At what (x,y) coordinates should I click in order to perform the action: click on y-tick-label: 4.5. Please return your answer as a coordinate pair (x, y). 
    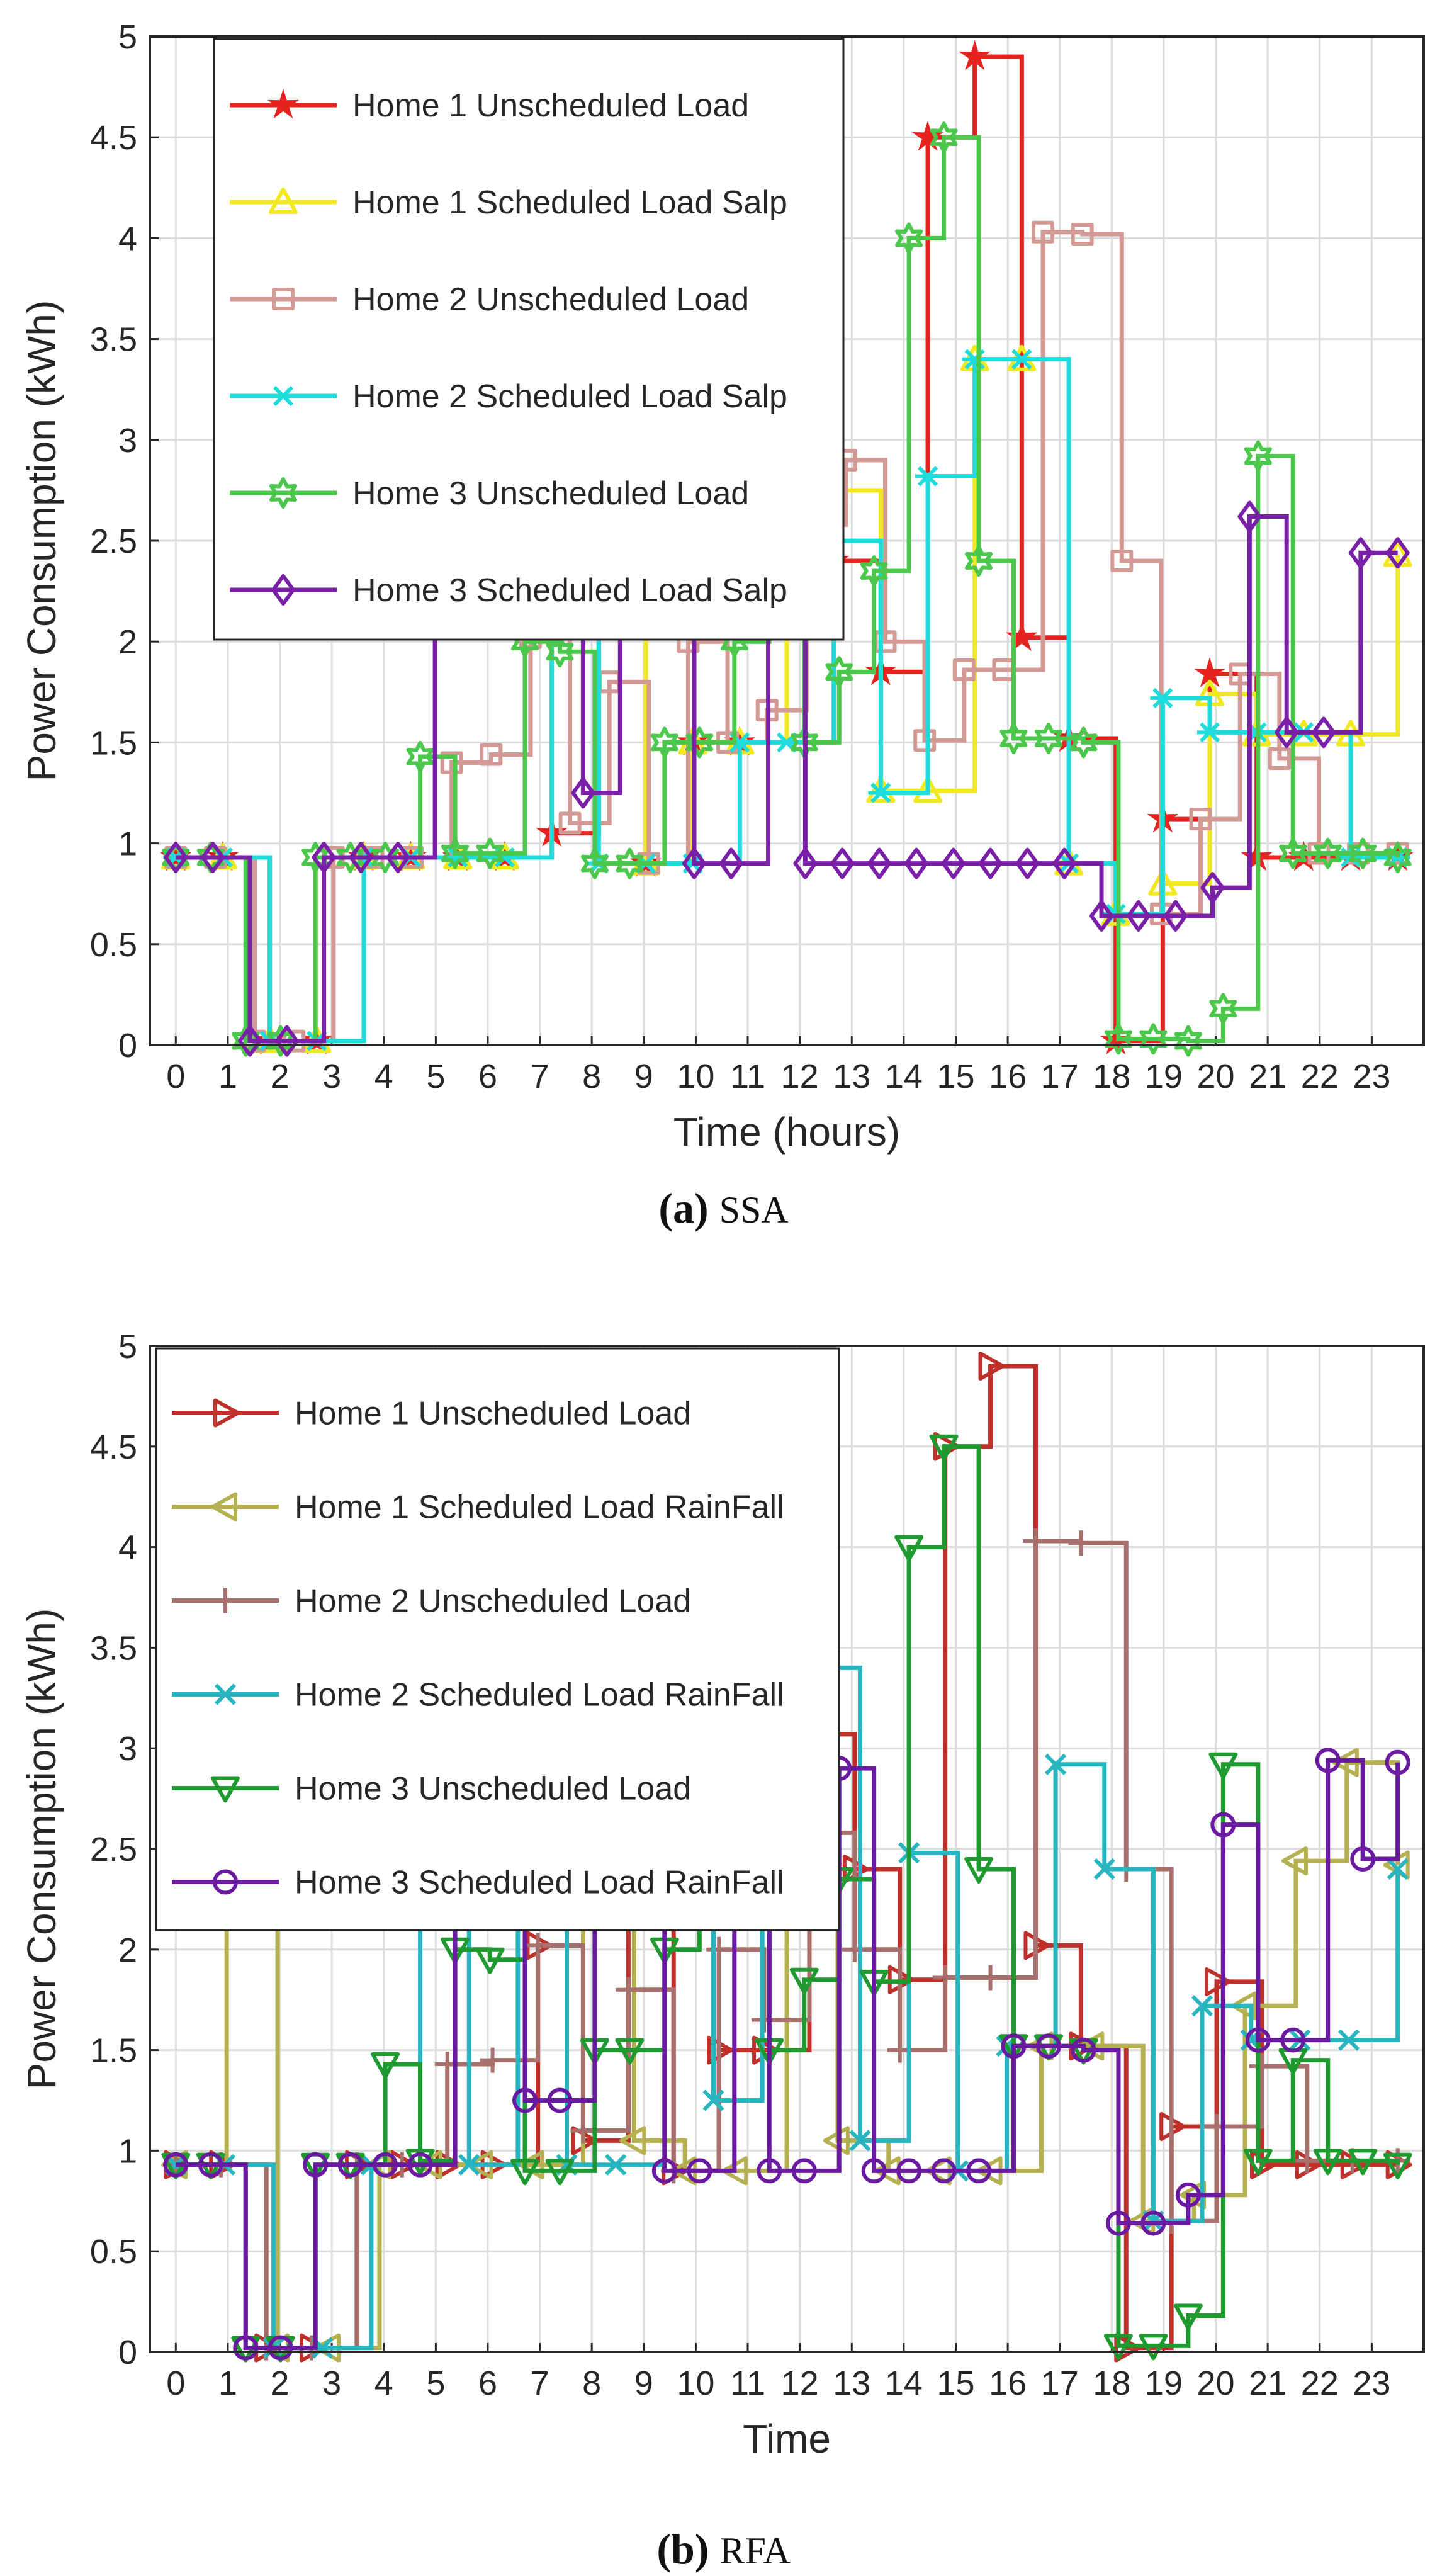
    Looking at the image, I should click on (113, 1447).